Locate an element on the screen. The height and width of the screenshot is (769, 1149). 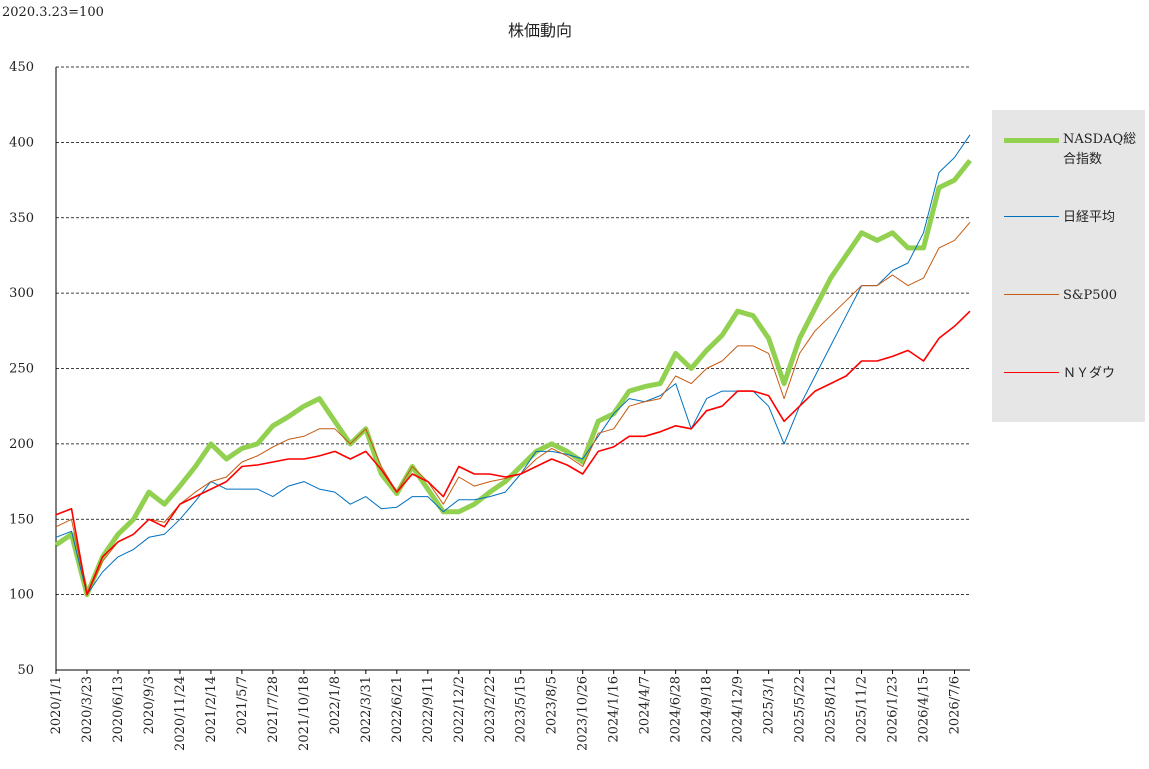
x-tick-label: 2022/3/31 is located at coordinates (366, 709).